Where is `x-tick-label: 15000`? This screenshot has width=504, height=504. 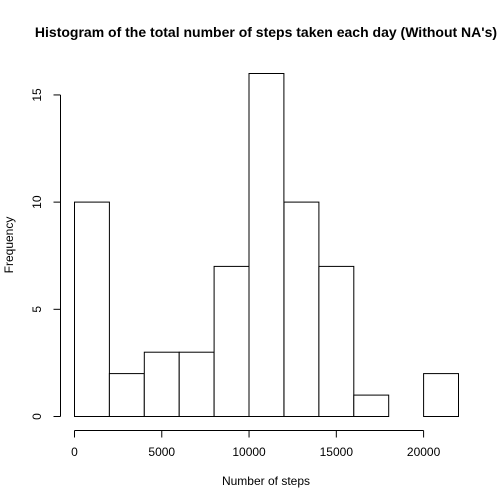 x-tick-label: 15000 is located at coordinates (337, 452).